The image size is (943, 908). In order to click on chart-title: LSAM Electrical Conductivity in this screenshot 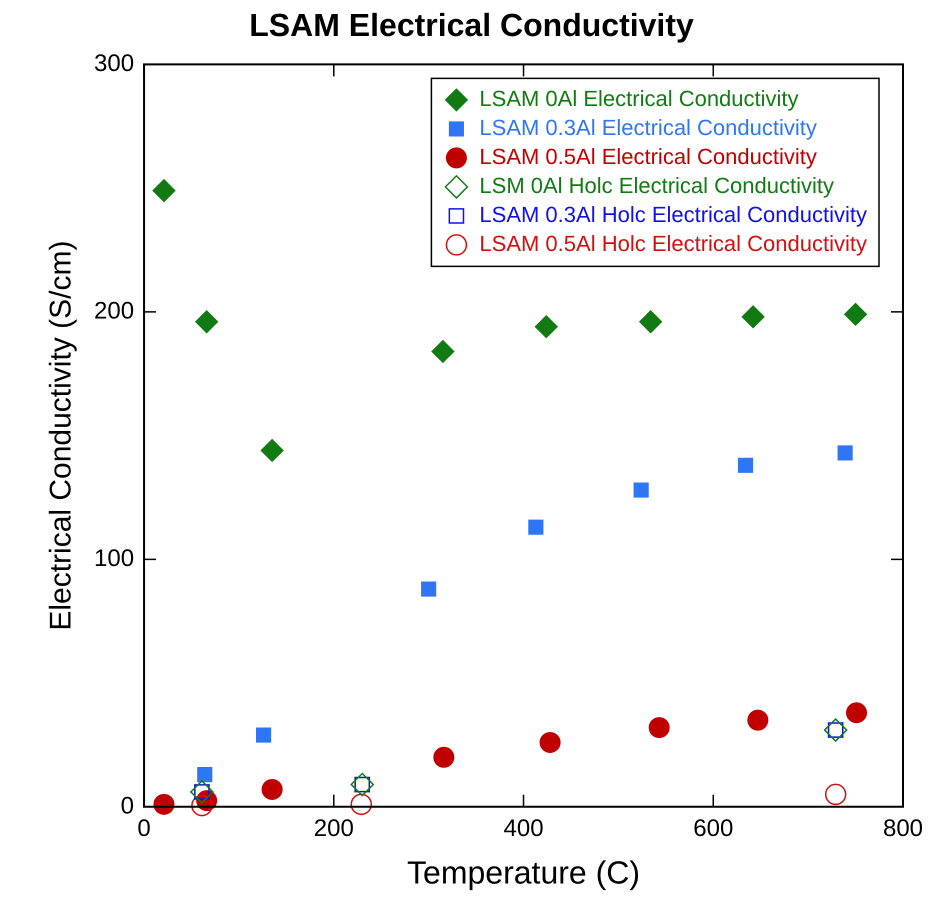, I will do `click(471, 25)`.